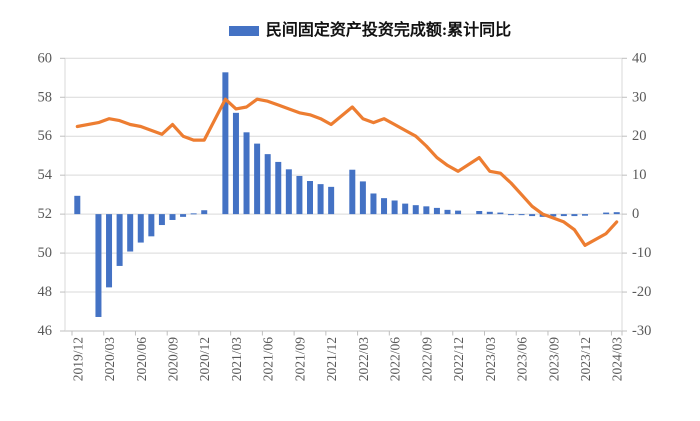 The width and height of the screenshot is (700, 421). I want to click on bar-2021/06, so click(267, 184).